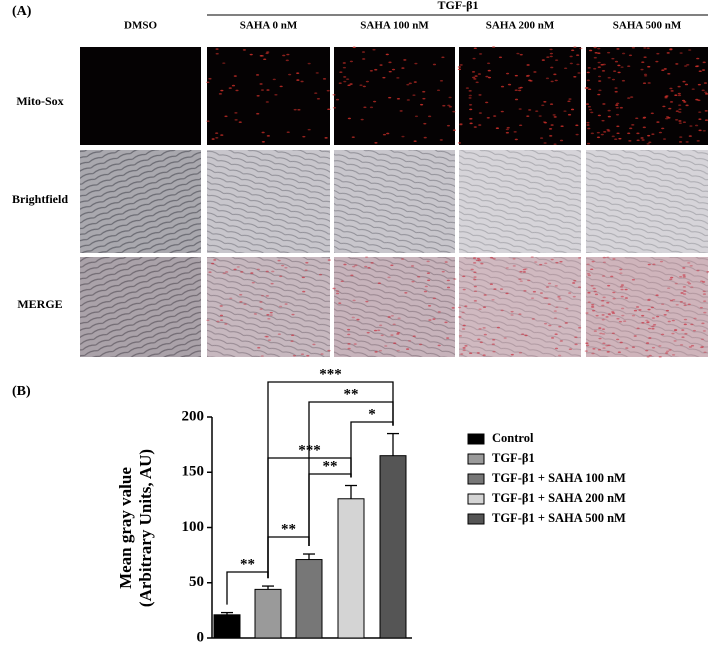  What do you see at coordinates (140, 307) in the screenshot?
I see `tint` at bounding box center [140, 307].